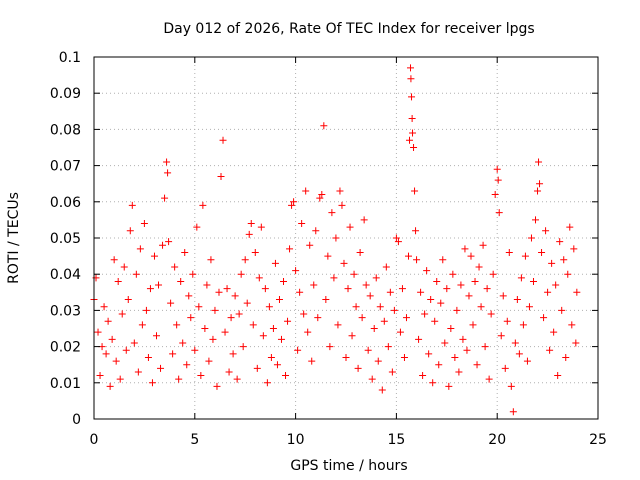 This screenshot has width=640, height=480. I want to click on y-tick-label: 0.09, so click(65, 94).